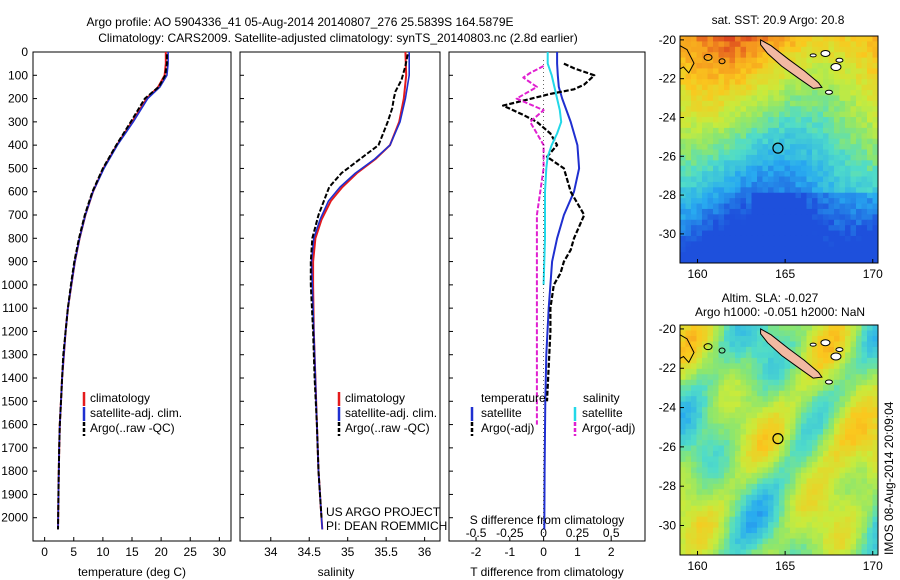  I want to click on argo-position-marker, so click(778, 148).